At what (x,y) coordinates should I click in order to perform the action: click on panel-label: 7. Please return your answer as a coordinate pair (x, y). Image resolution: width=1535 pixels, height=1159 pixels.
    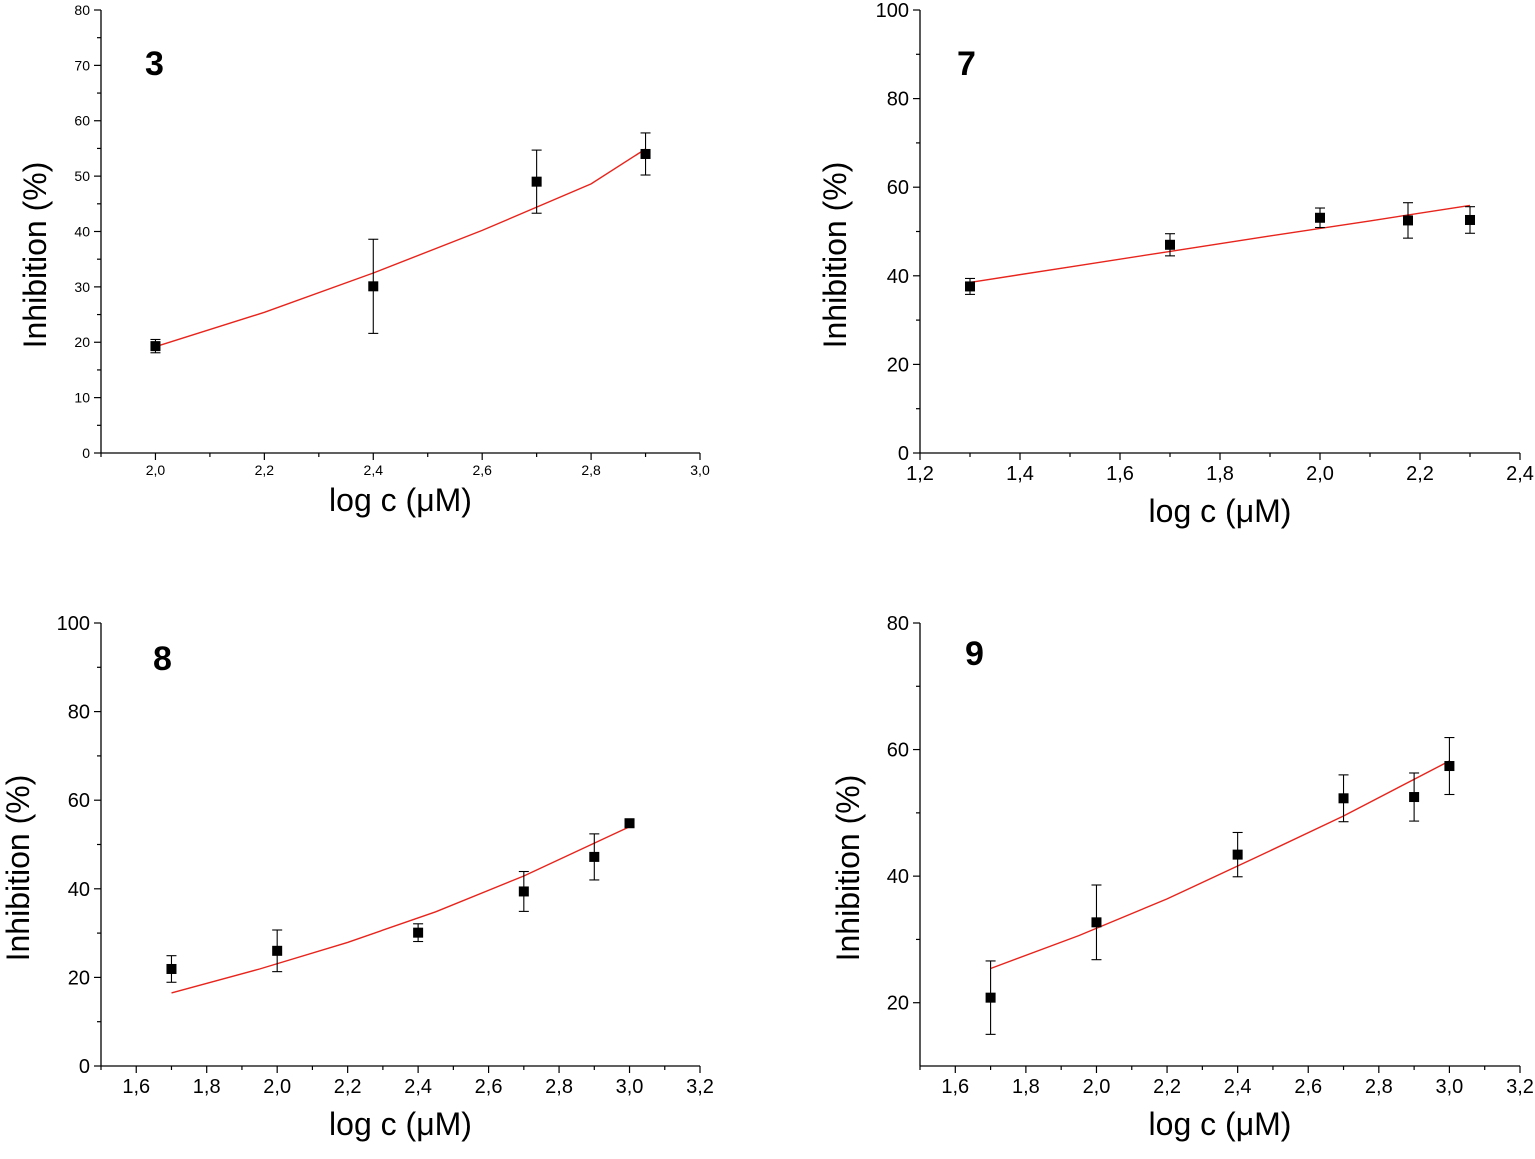
    Looking at the image, I should click on (966, 64).